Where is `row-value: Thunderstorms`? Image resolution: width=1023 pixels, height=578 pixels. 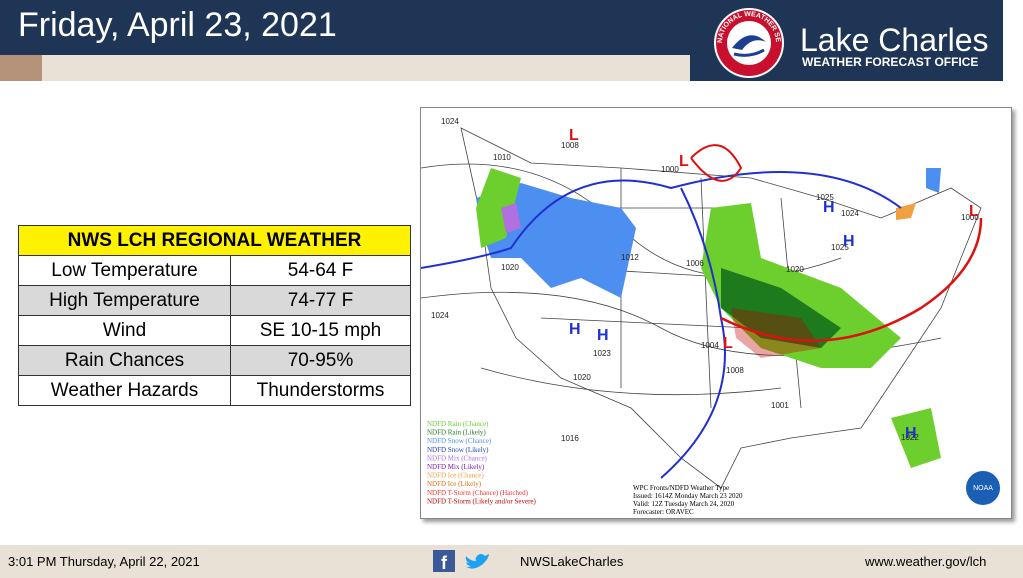
row-value: Thunderstorms is located at coordinates (320, 390).